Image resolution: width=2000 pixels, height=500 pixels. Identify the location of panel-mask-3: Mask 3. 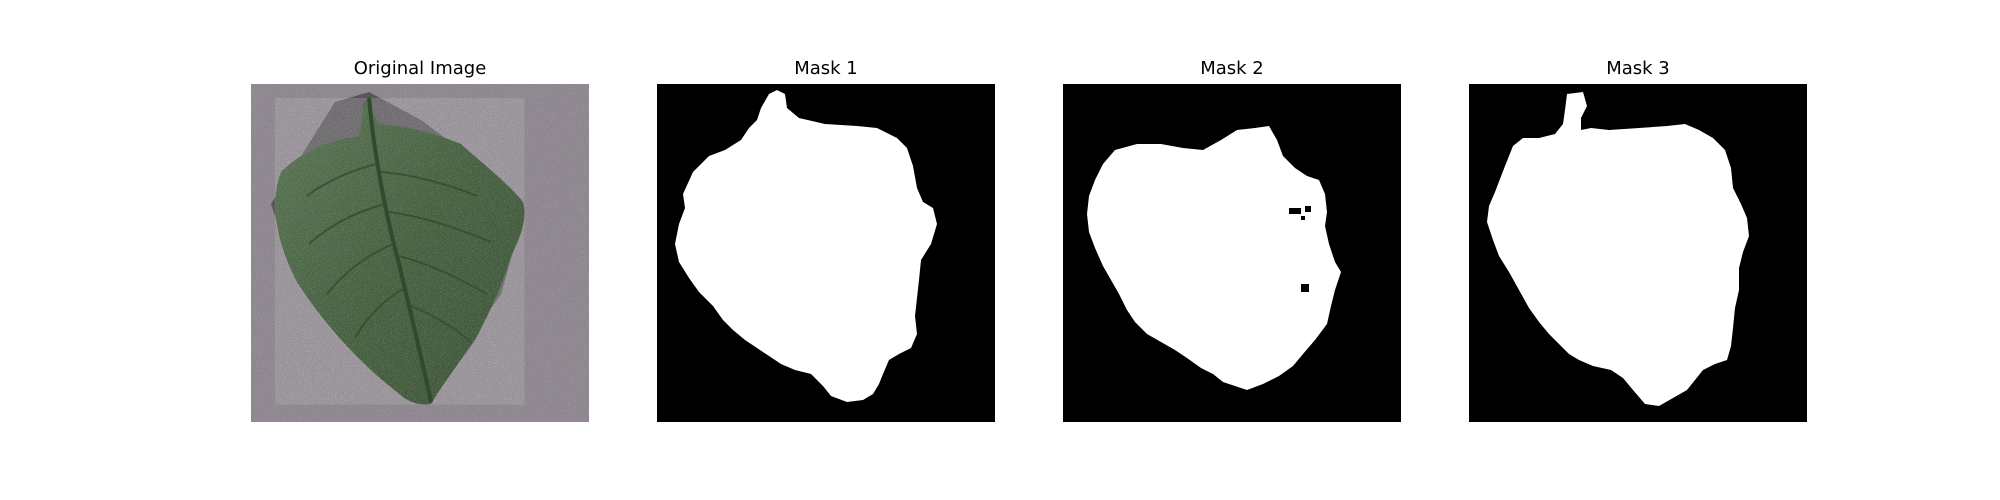
(1638, 239).